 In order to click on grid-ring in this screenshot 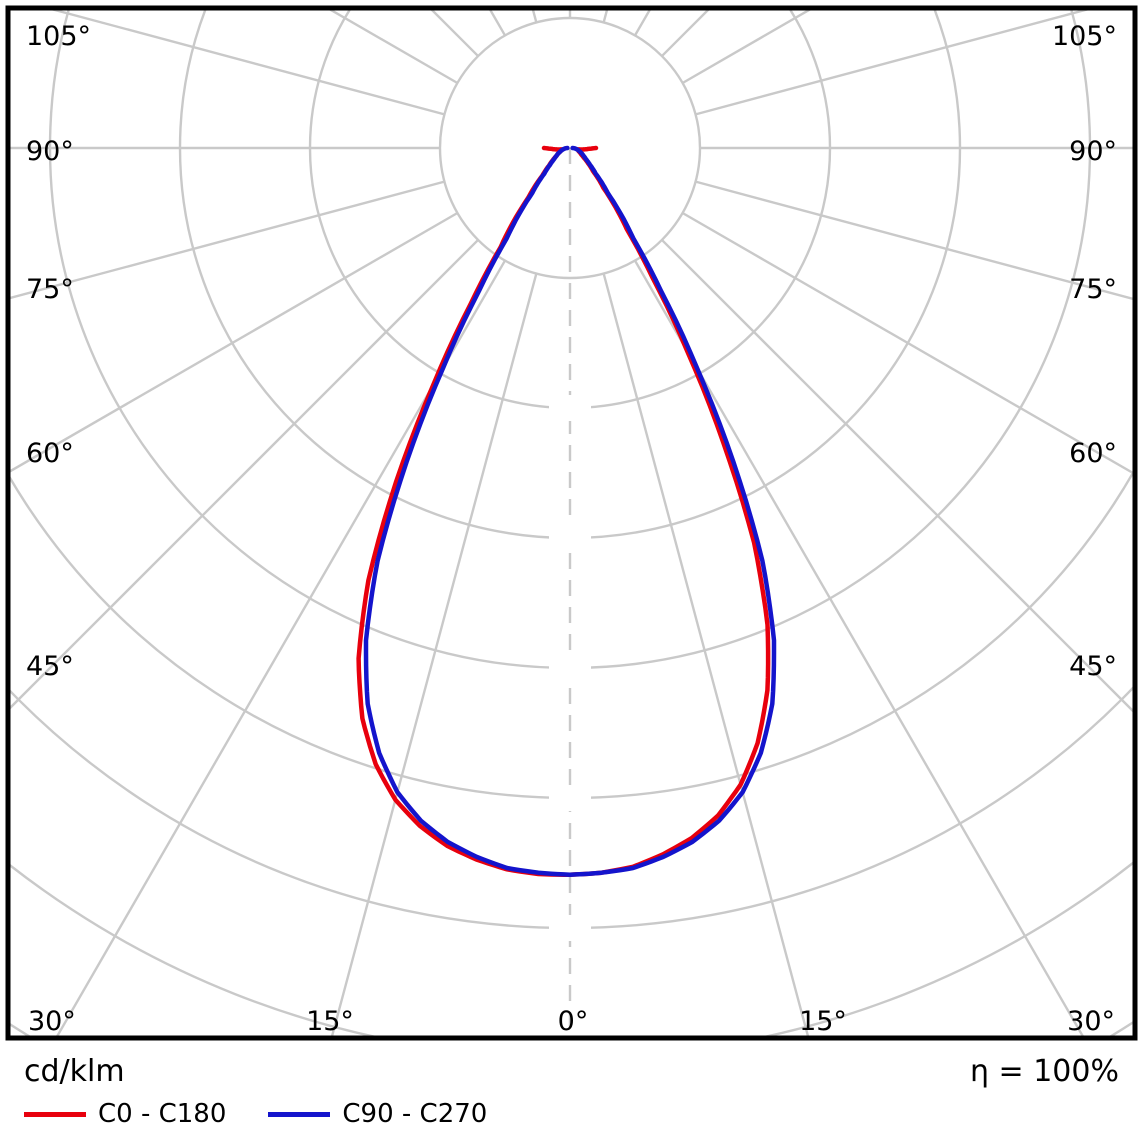, I will do `click(571, 1028)`.